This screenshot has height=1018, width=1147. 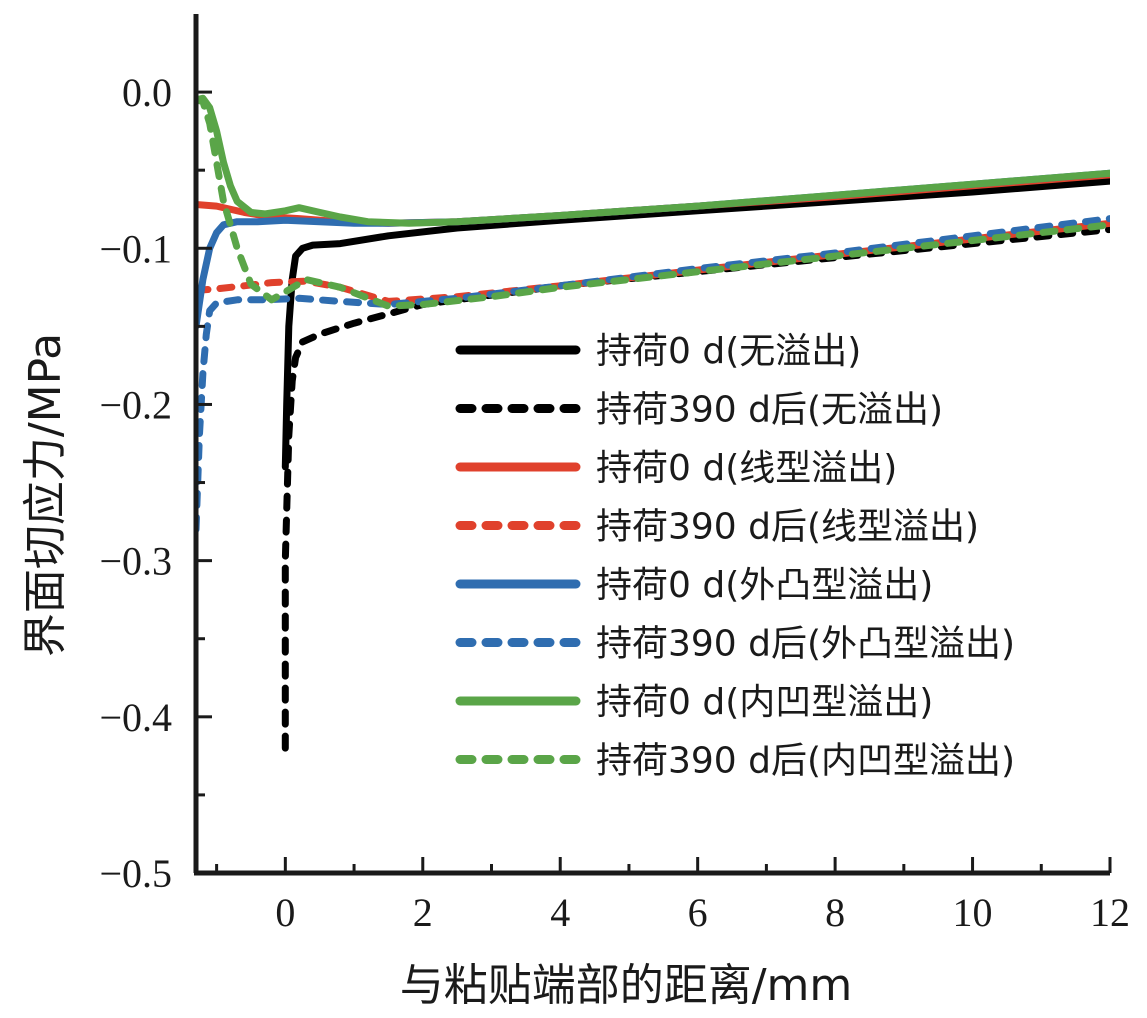 I want to click on x-tick-label-6: 6, so click(x=698, y=912).